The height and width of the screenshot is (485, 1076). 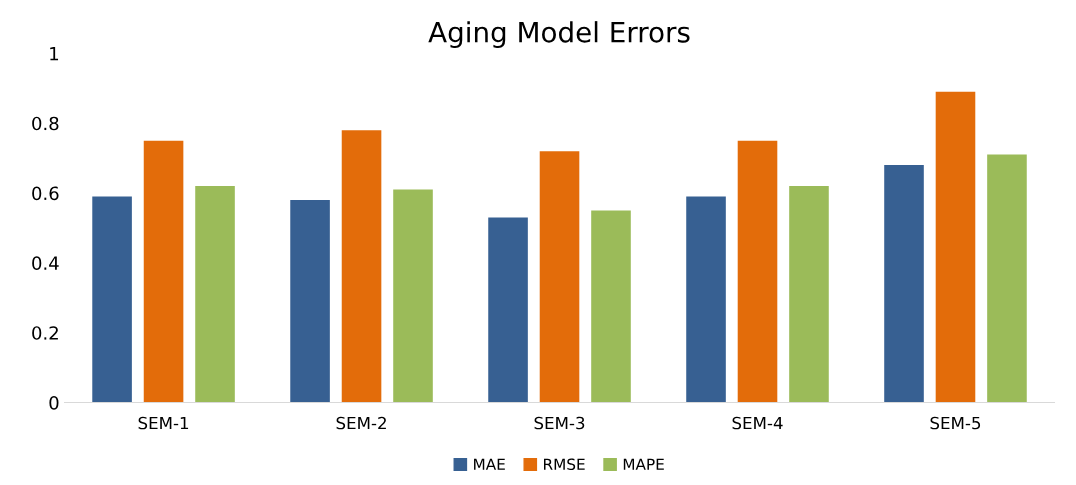 I want to click on y-tick-label: 0.8, so click(x=45, y=123).